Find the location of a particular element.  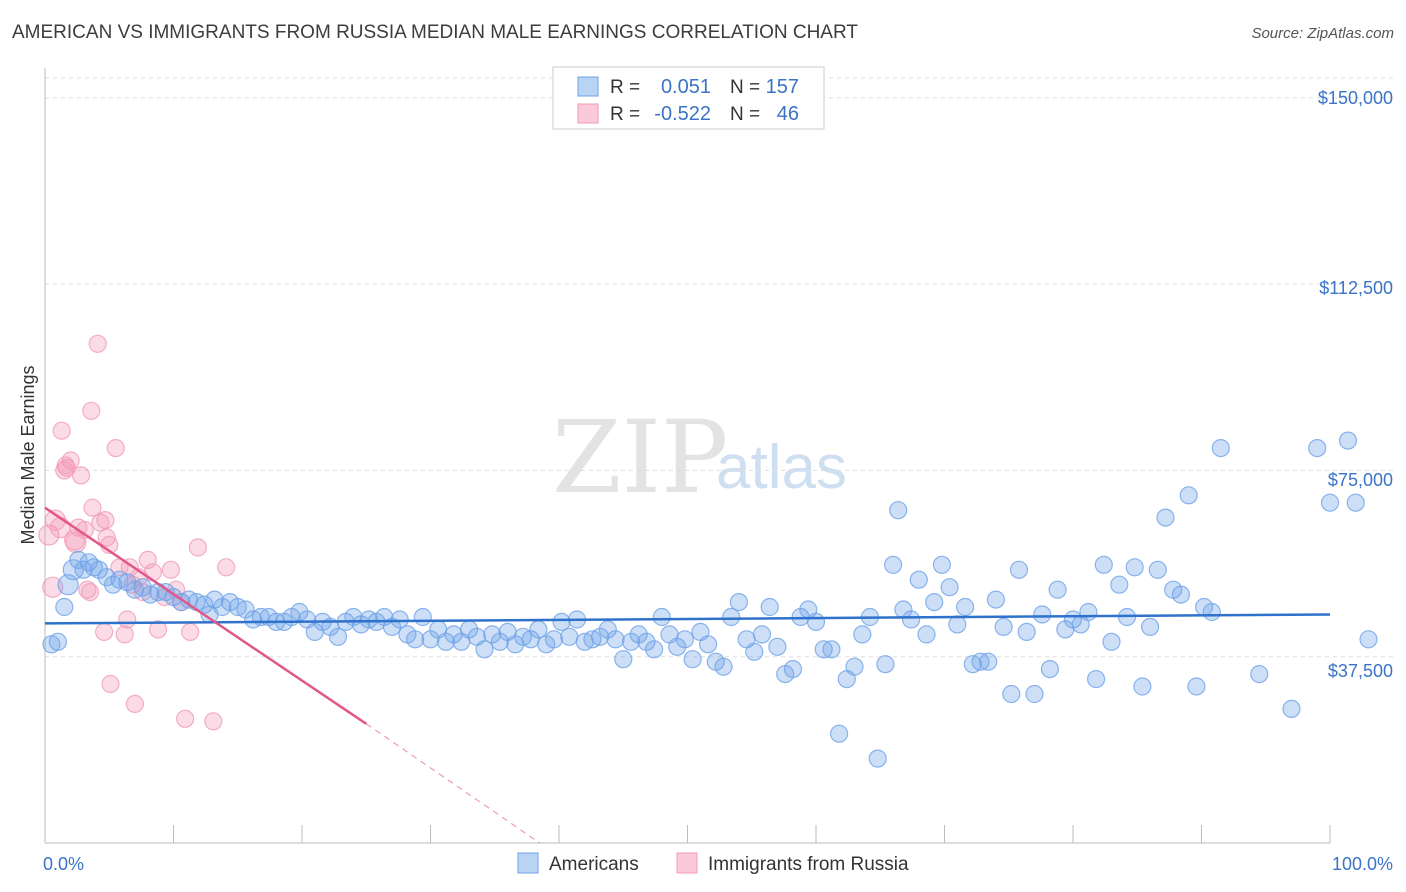

y-tick-label-112500: $112,500 is located at coordinates (1356, 288).